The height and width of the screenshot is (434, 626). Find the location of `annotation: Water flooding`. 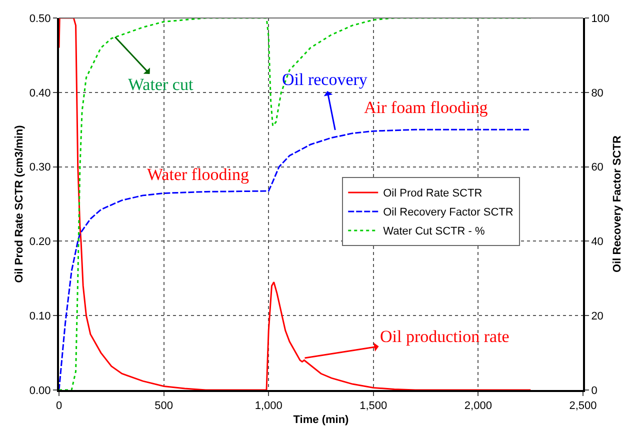

annotation: Water flooding is located at coordinates (198, 174).